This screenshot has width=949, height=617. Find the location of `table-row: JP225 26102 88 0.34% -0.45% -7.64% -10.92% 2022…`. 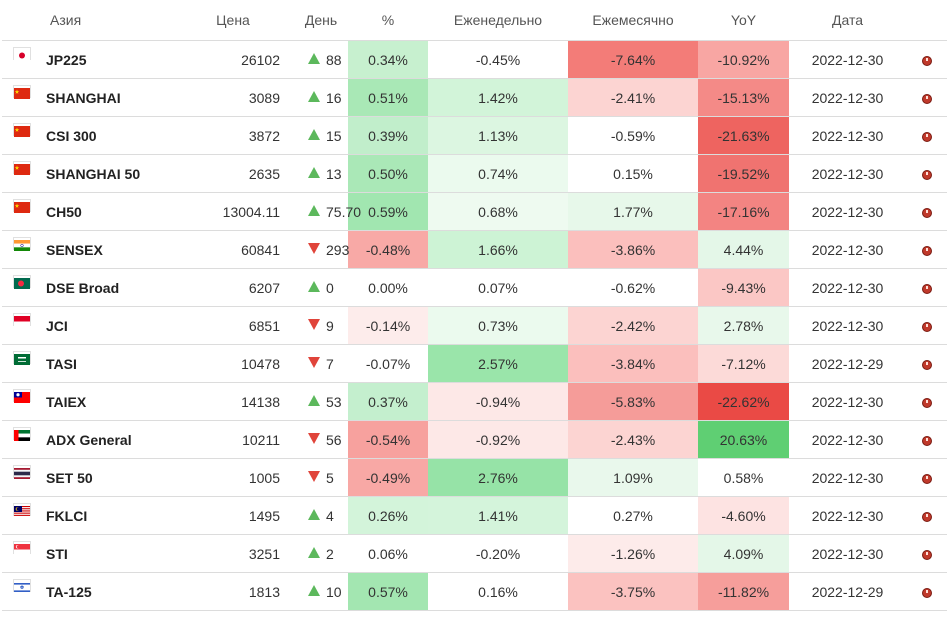

table-row: JP225 26102 88 0.34% -0.45% -7.64% -10.92% 2022… is located at coordinates (475, 59).